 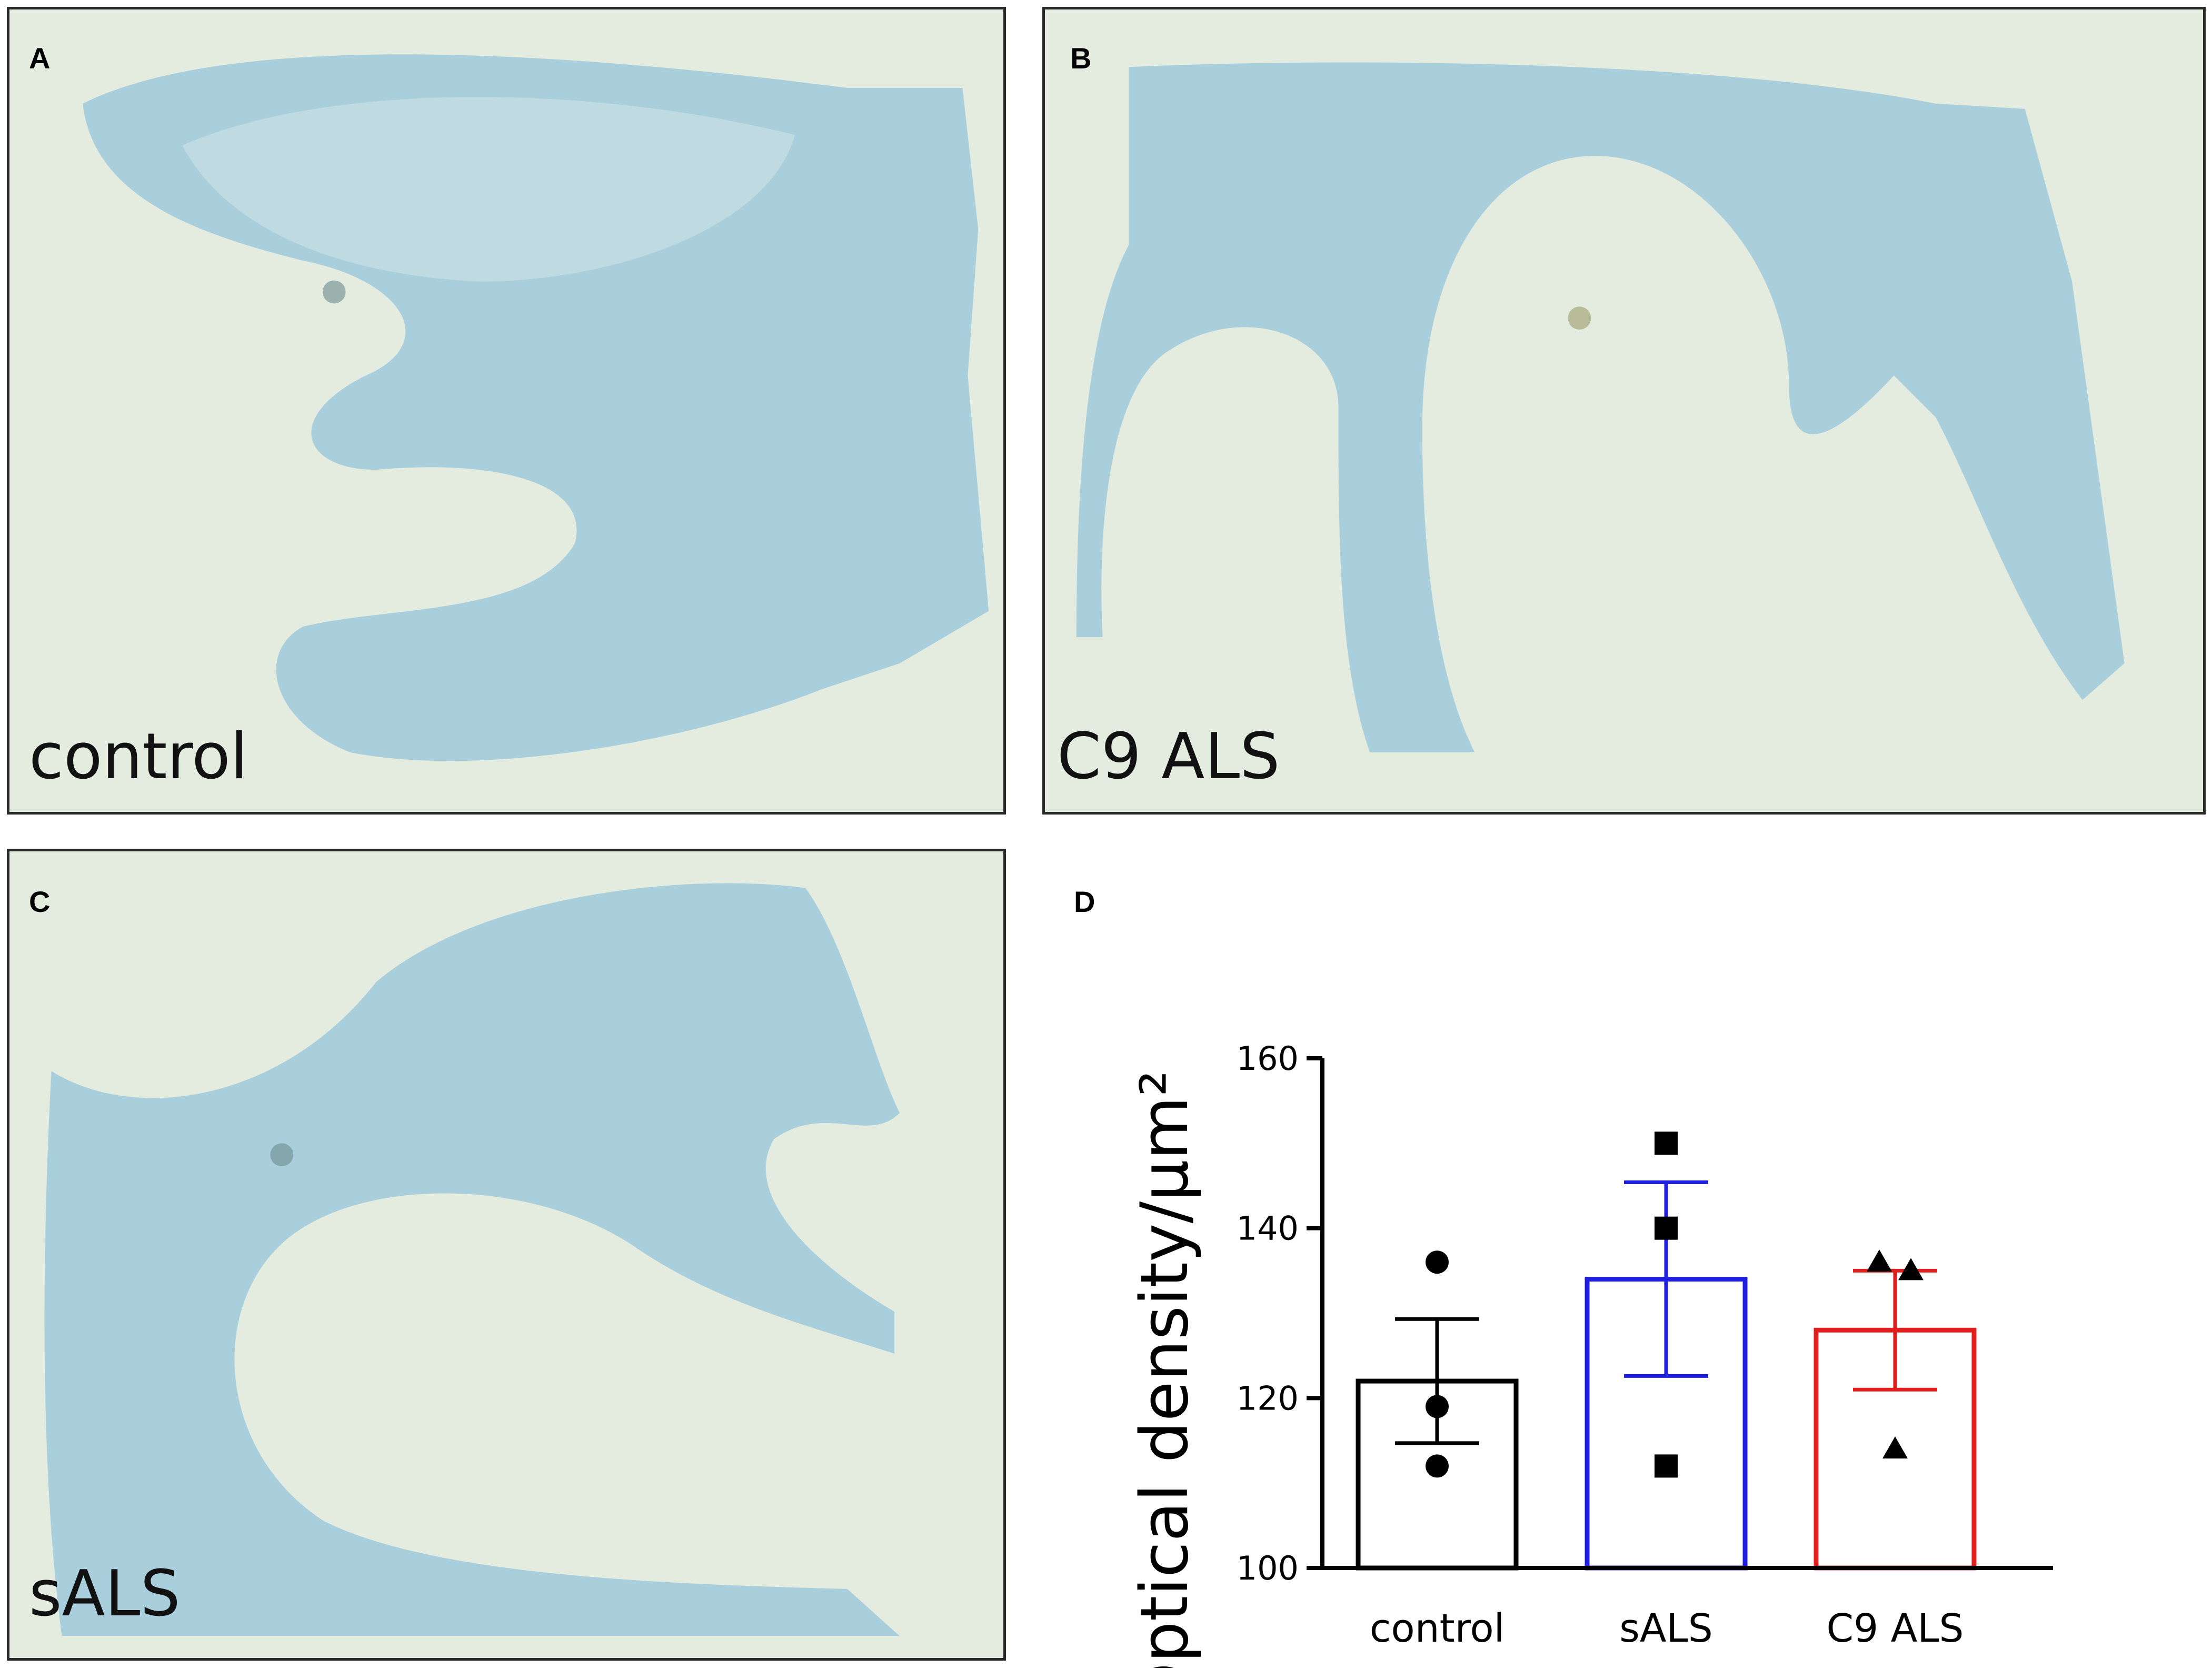 What do you see at coordinates (1666, 1628) in the screenshot?
I see `x-tick-label: sALS` at bounding box center [1666, 1628].